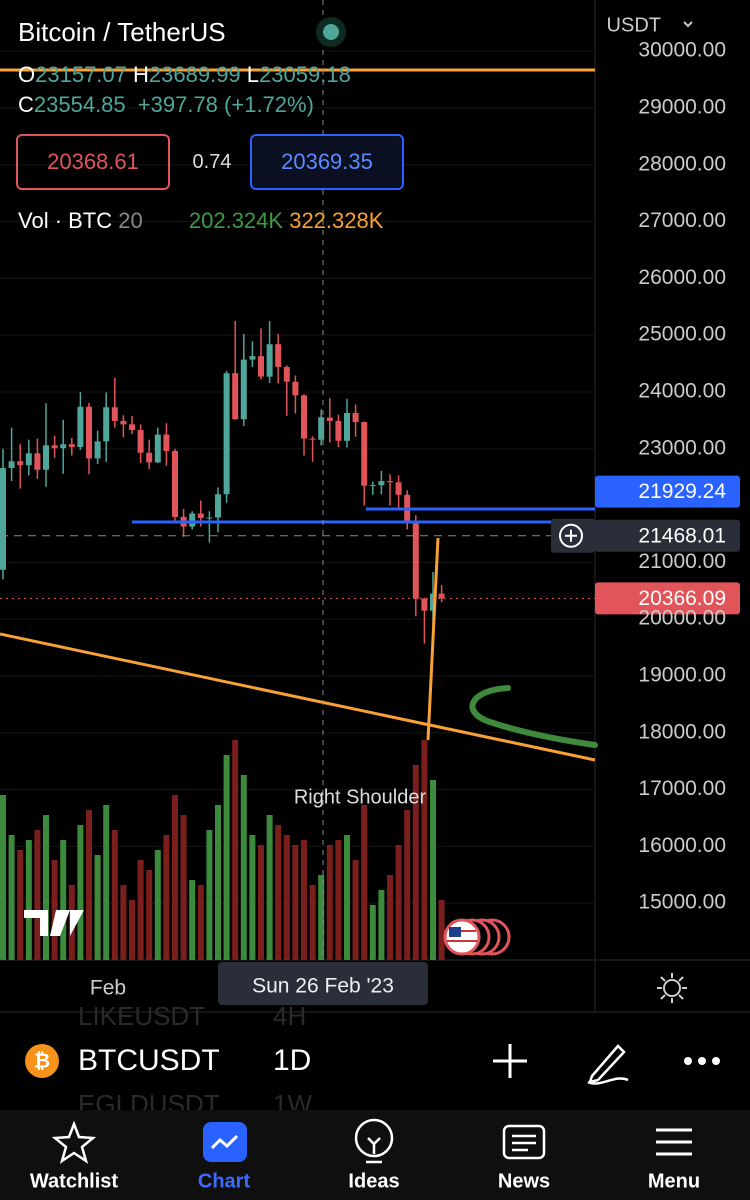 The image size is (750, 1200). I want to click on bid-button: 20368.61, so click(93, 162).